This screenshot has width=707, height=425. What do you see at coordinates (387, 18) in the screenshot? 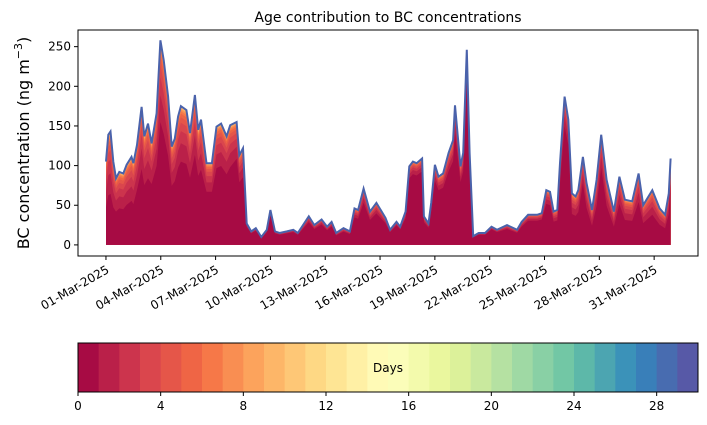
I see `chart-title: Age contribution to BC concentrations` at bounding box center [387, 18].